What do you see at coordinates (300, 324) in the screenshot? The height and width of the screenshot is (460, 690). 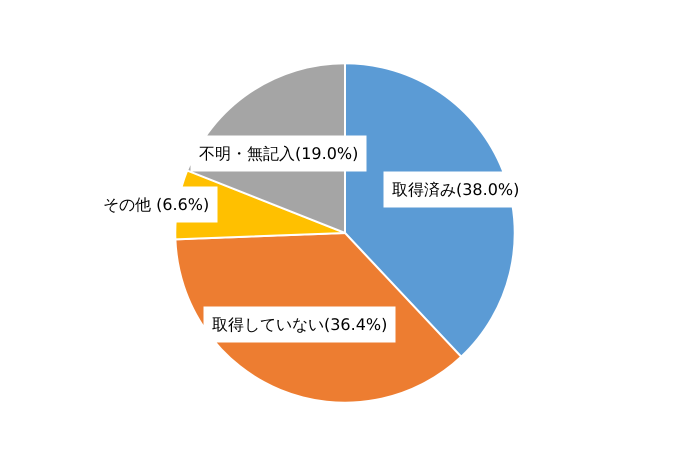 I see `slice-label: 取得していない(36.4%)` at bounding box center [300, 324].